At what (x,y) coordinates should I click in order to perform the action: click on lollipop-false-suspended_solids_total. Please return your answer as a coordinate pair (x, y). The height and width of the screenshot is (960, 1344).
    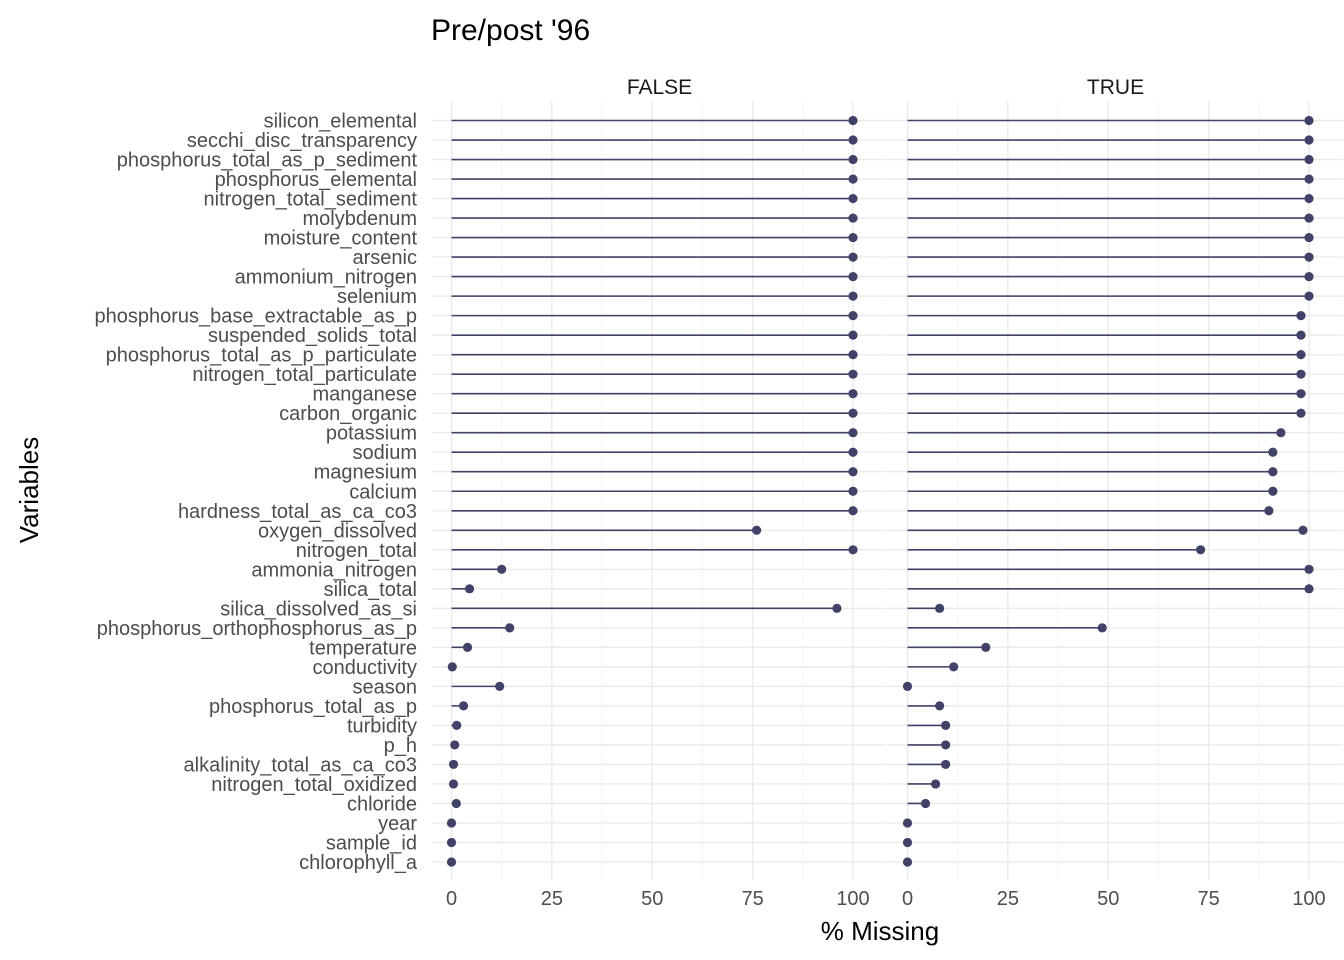
    Looking at the image, I should click on (654, 335).